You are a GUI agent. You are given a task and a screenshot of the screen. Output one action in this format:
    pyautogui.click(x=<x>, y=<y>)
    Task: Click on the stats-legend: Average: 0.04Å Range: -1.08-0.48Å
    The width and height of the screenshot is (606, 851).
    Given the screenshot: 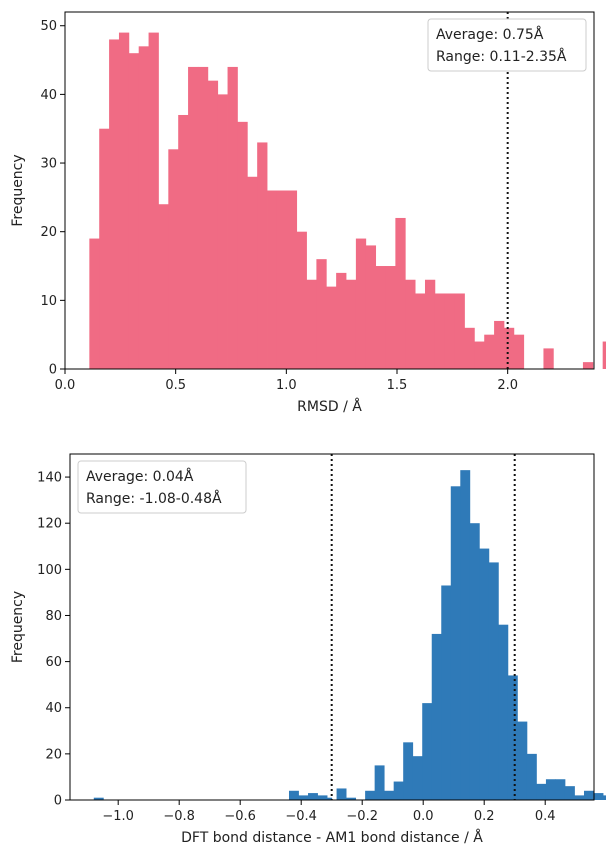 What is the action you would take?
    pyautogui.click(x=162, y=487)
    